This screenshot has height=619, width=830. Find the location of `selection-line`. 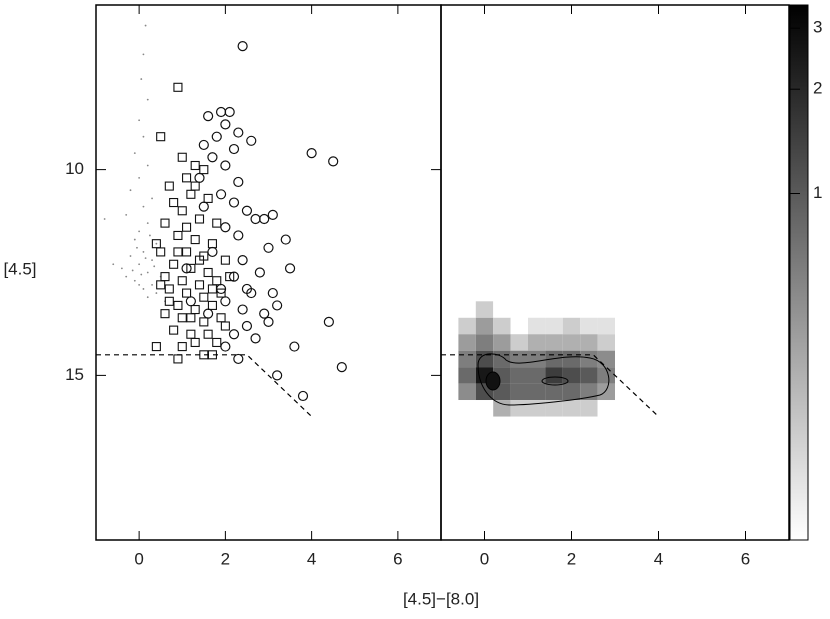

selection-line is located at coordinates (204, 385).